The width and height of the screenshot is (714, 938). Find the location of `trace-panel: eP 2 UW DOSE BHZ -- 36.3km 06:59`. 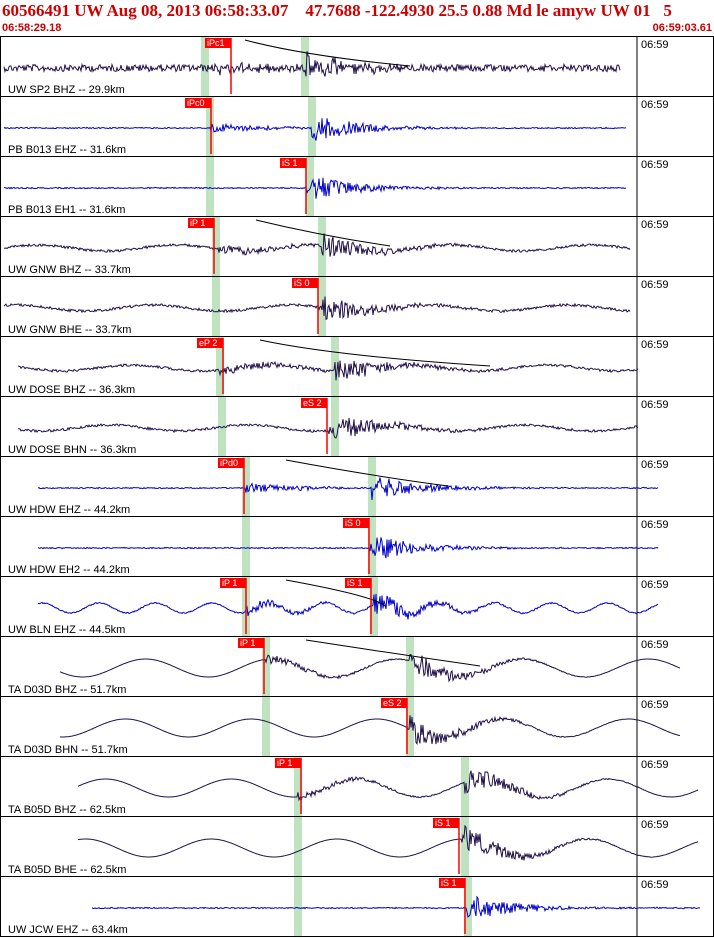

trace-panel: eP 2 UW DOSE BHZ -- 36.3km 06:59 is located at coordinates (357, 366).